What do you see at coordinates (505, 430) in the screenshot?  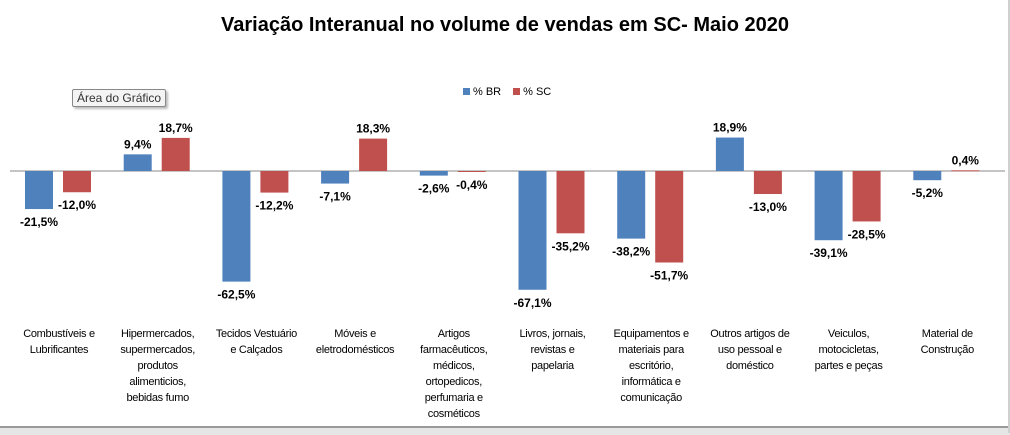 I see `sheet-row-bar` at bounding box center [505, 430].